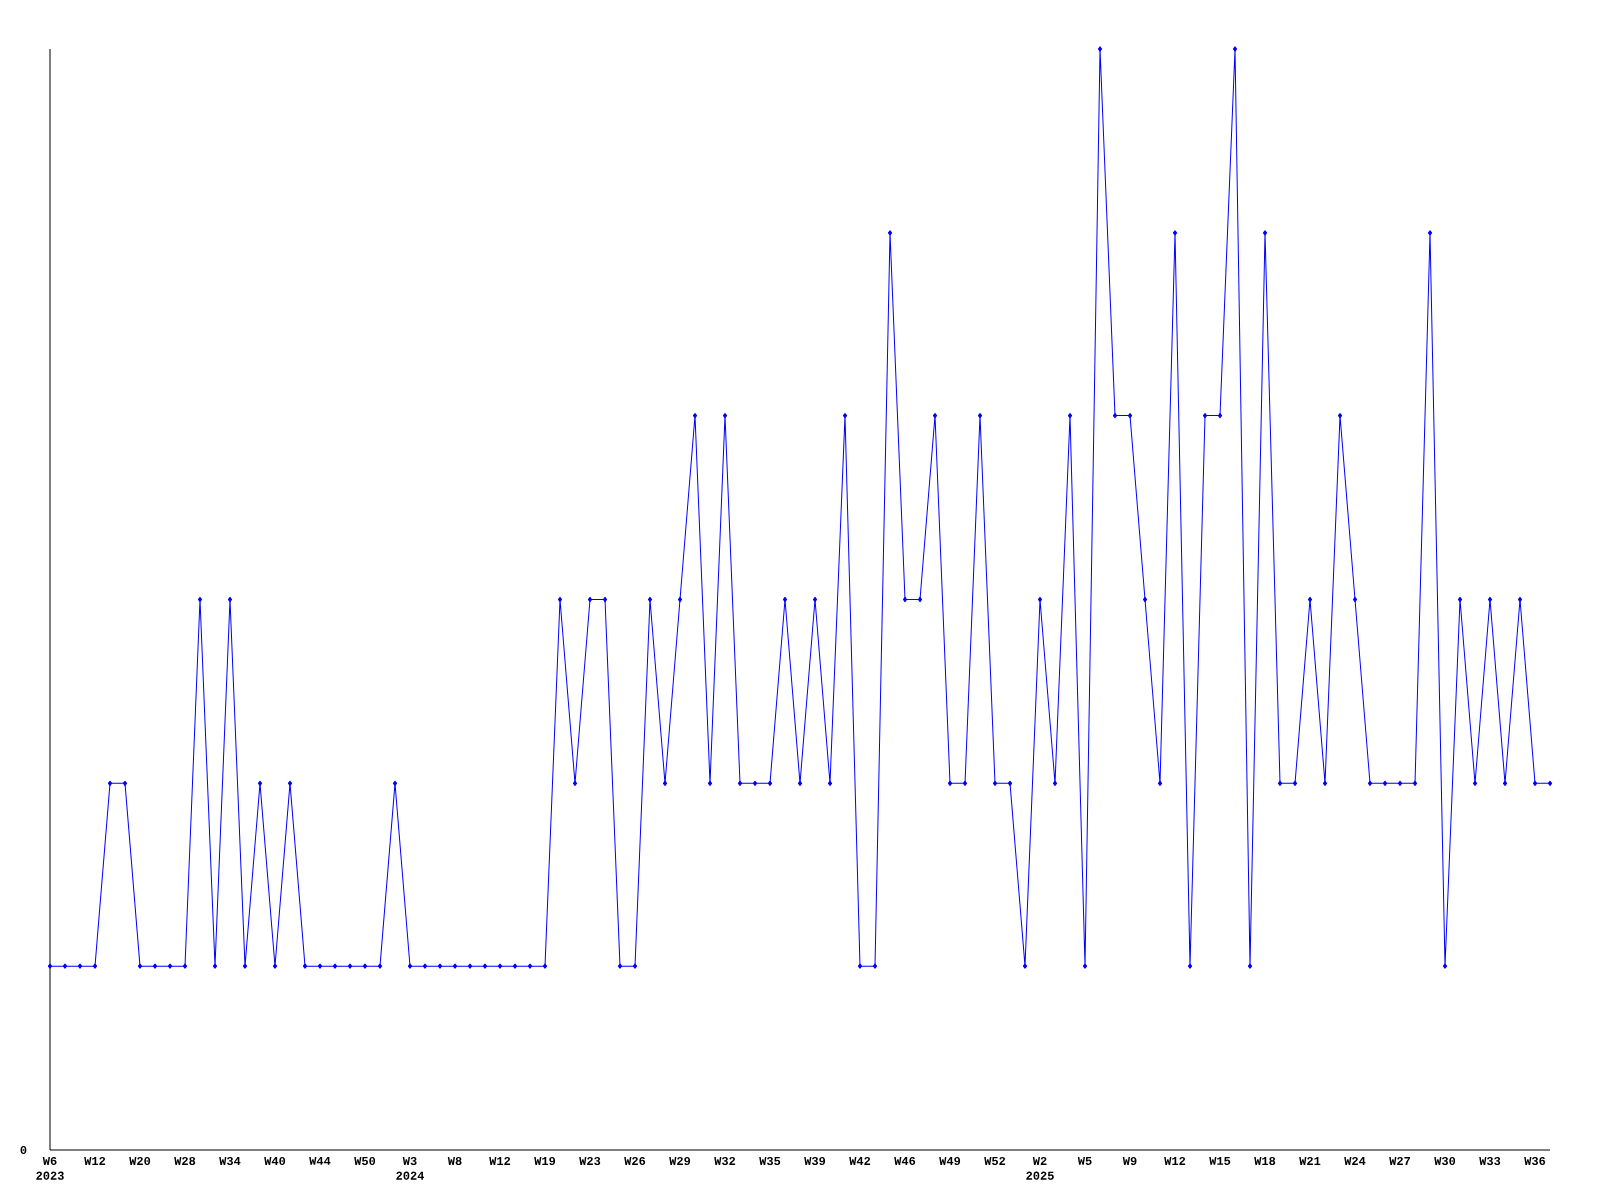  I want to click on x-tick-label: W52, so click(995, 1161).